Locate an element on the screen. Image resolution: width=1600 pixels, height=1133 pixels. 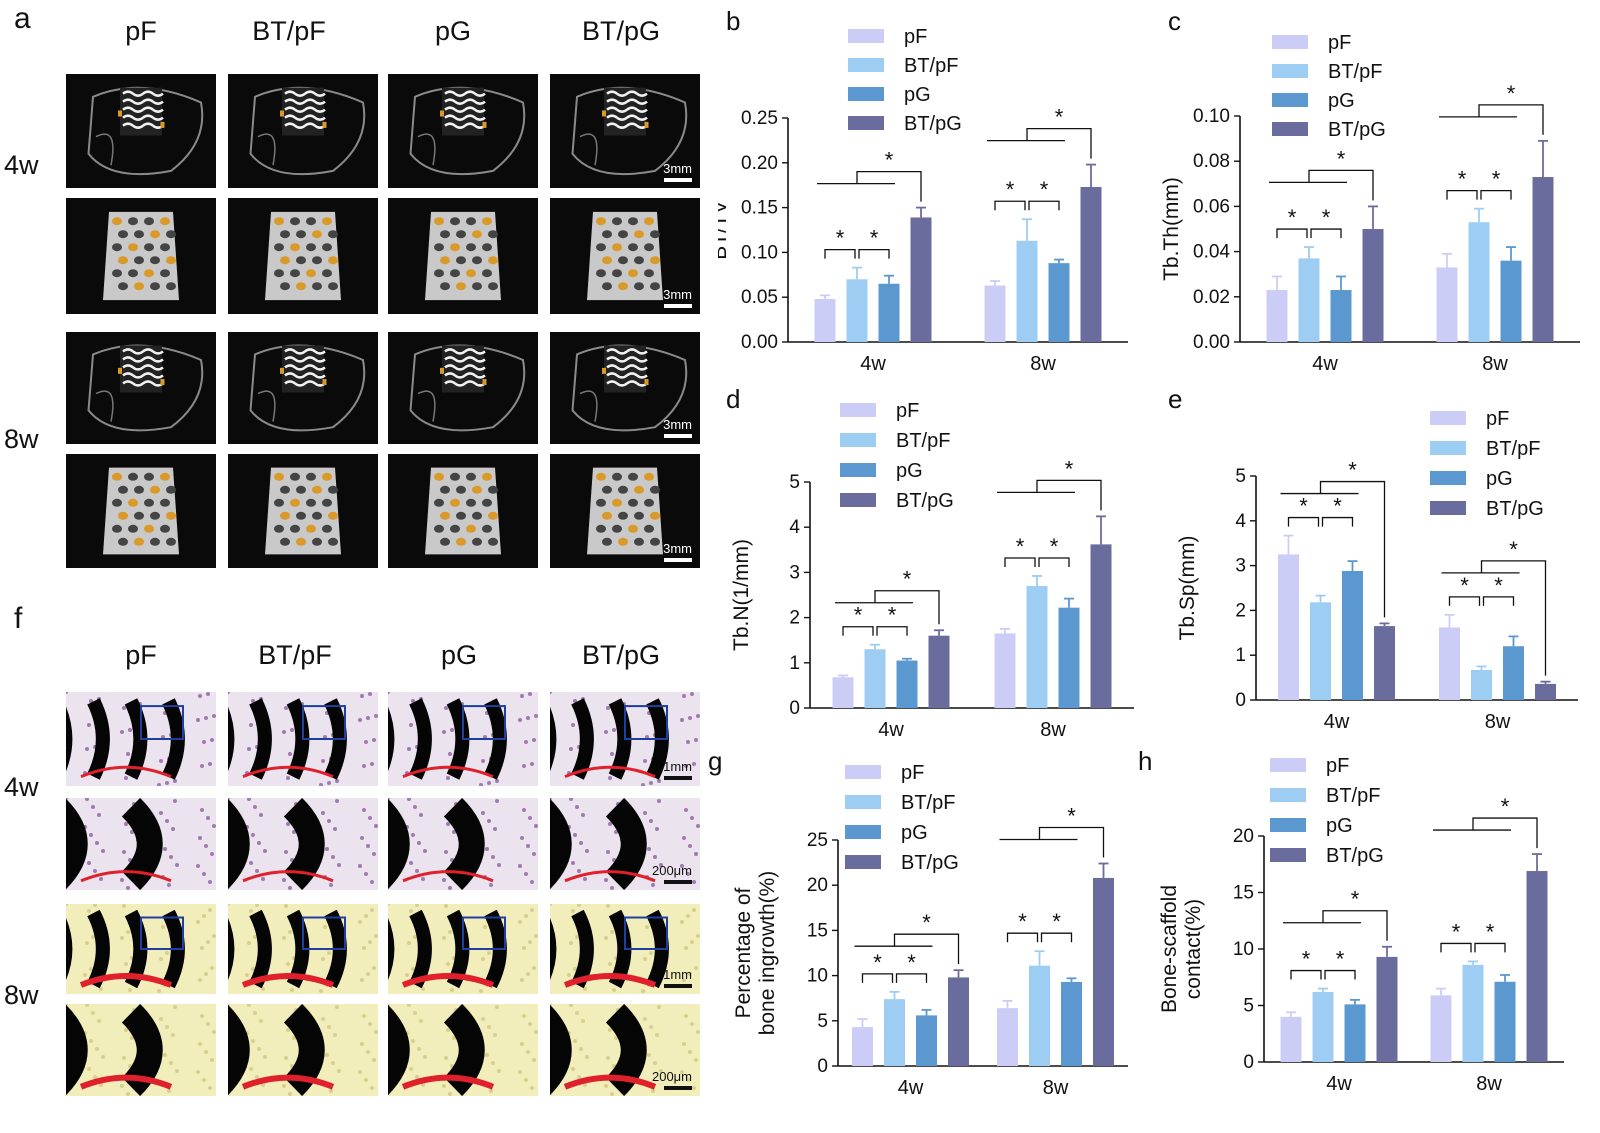
scale-bar: 1mm is located at coordinates (677, 769).